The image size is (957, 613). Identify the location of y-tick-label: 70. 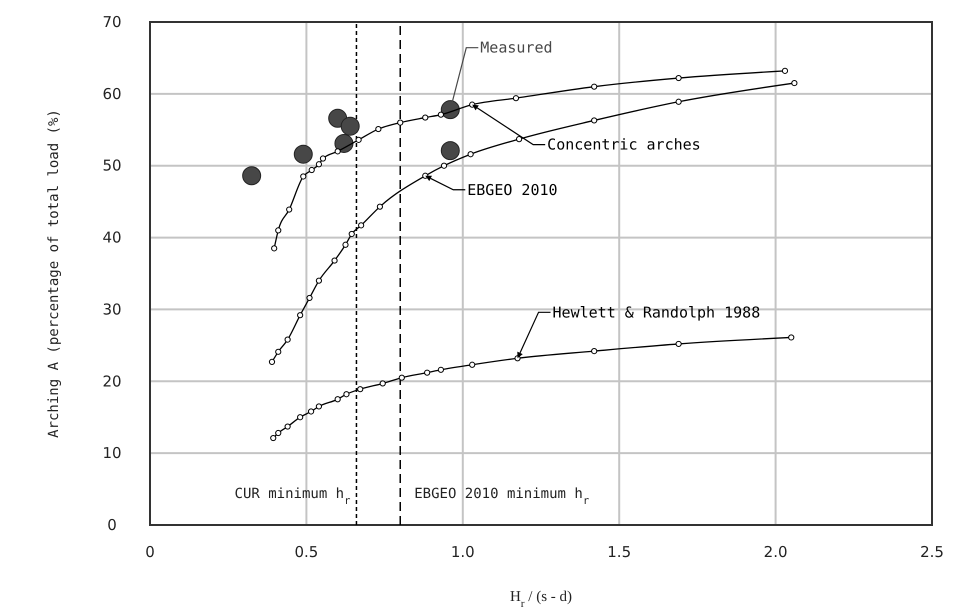
(112, 22).